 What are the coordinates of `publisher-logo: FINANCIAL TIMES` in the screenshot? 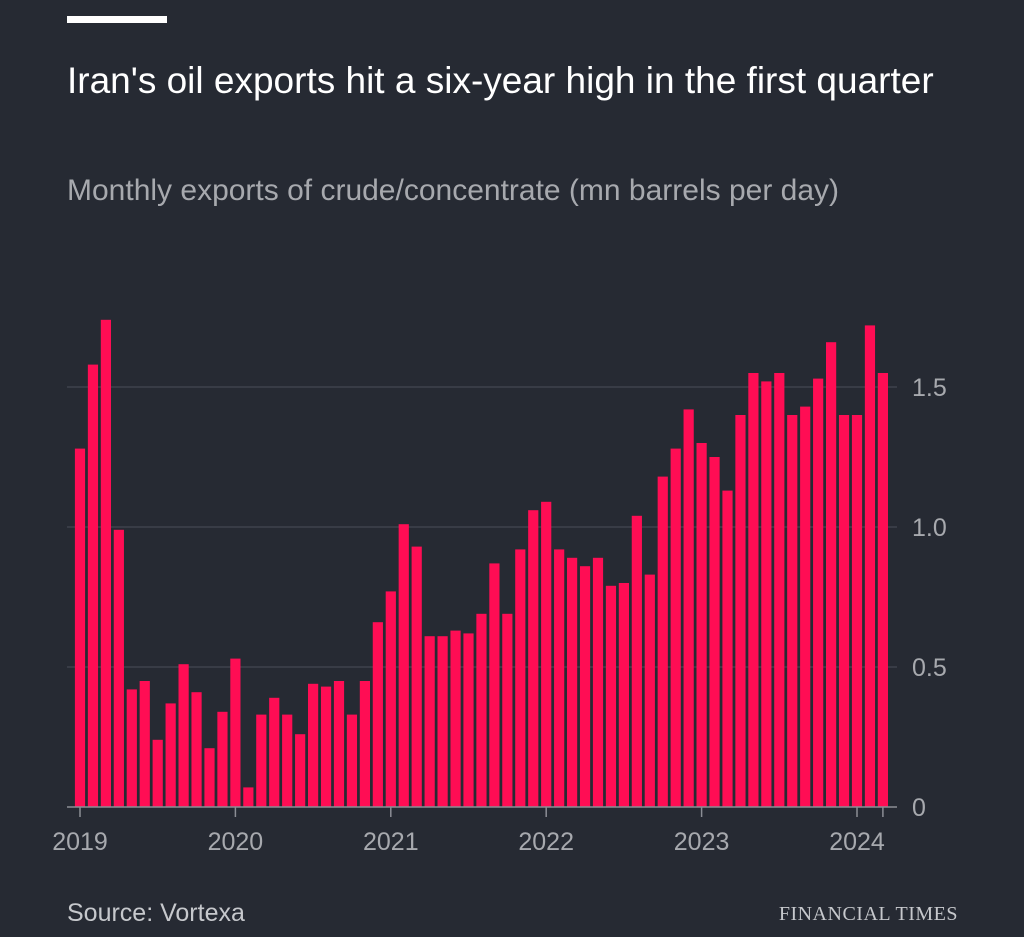 It's located at (868, 914).